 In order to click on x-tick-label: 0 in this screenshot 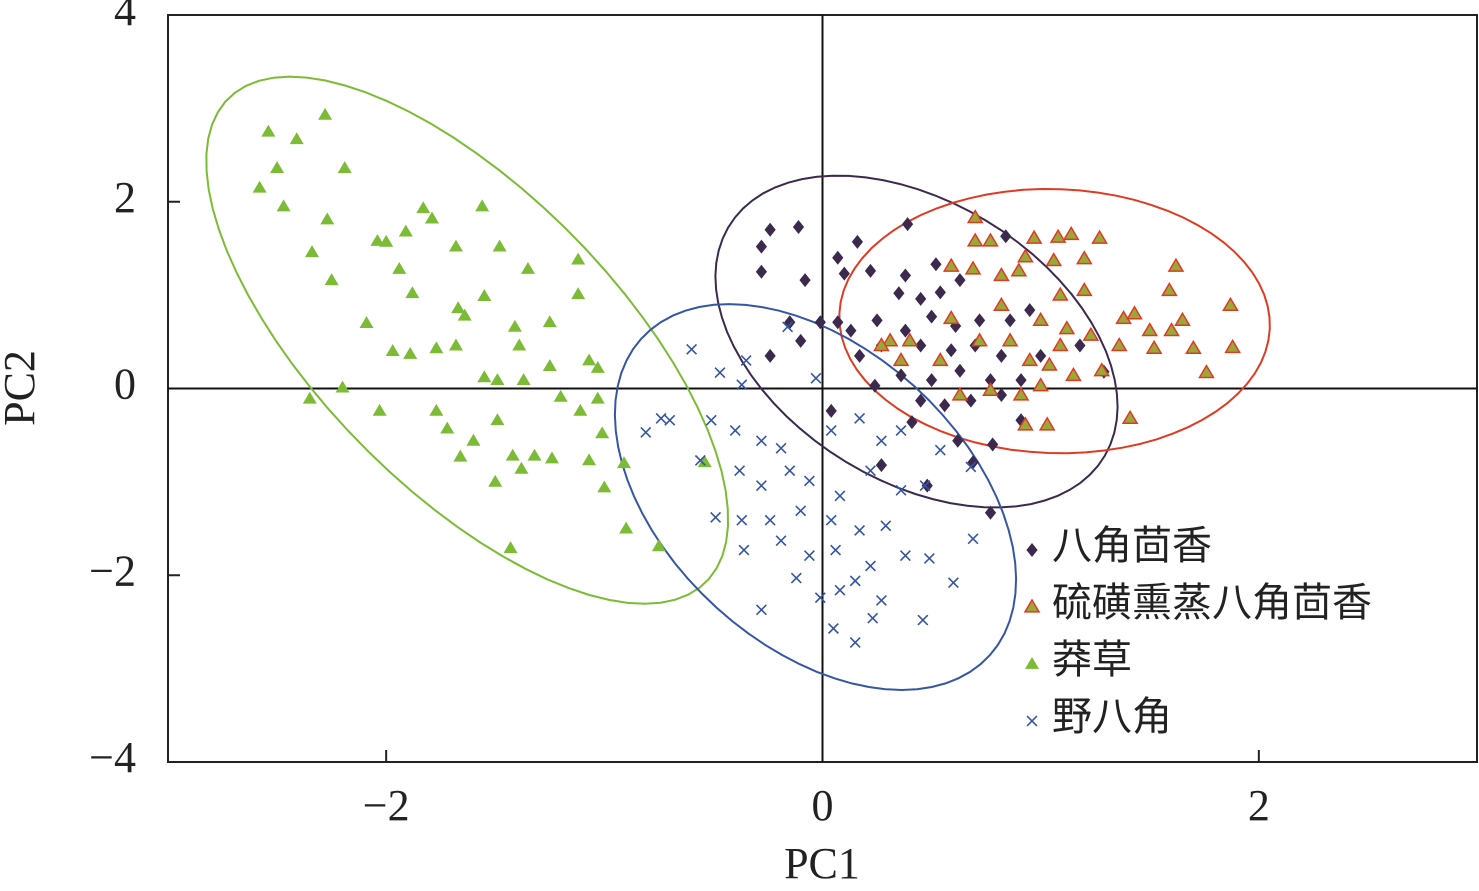, I will do `click(823, 805)`.